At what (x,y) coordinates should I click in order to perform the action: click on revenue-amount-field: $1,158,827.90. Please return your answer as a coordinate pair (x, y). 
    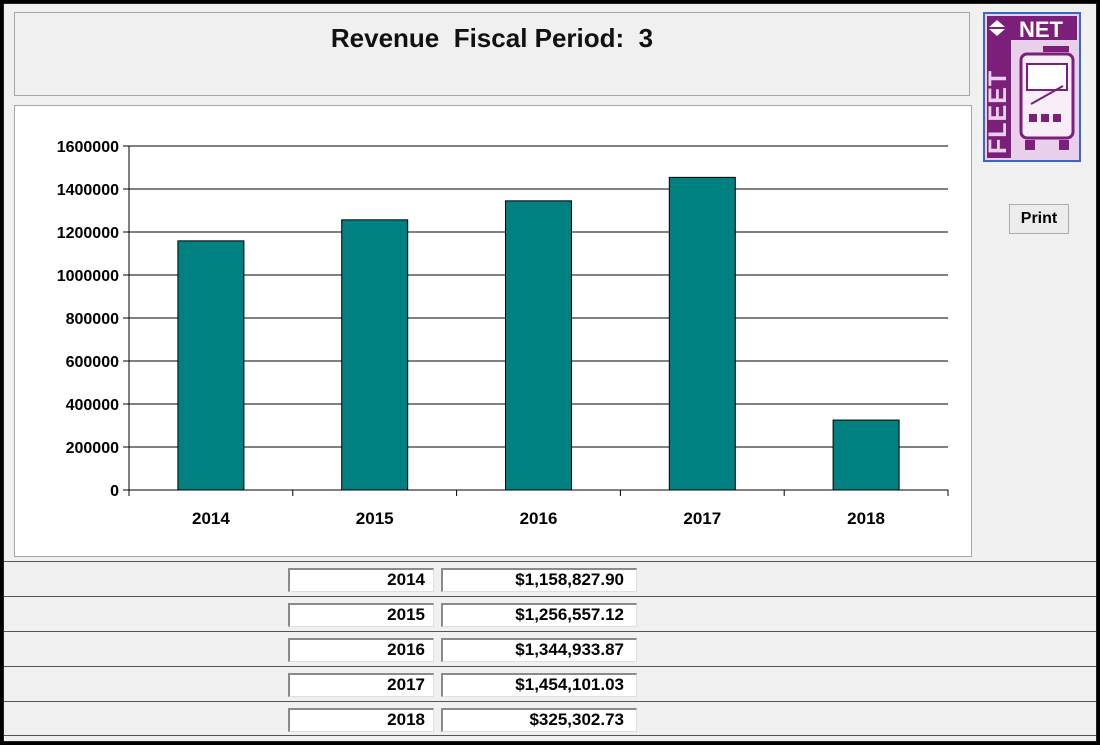
    Looking at the image, I should click on (539, 580).